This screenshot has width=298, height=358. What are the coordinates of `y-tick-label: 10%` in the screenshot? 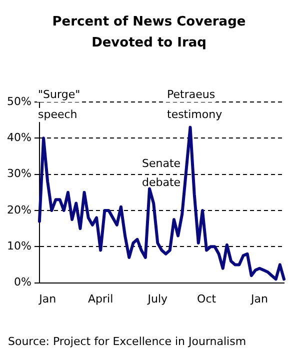 It's located at (19, 246).